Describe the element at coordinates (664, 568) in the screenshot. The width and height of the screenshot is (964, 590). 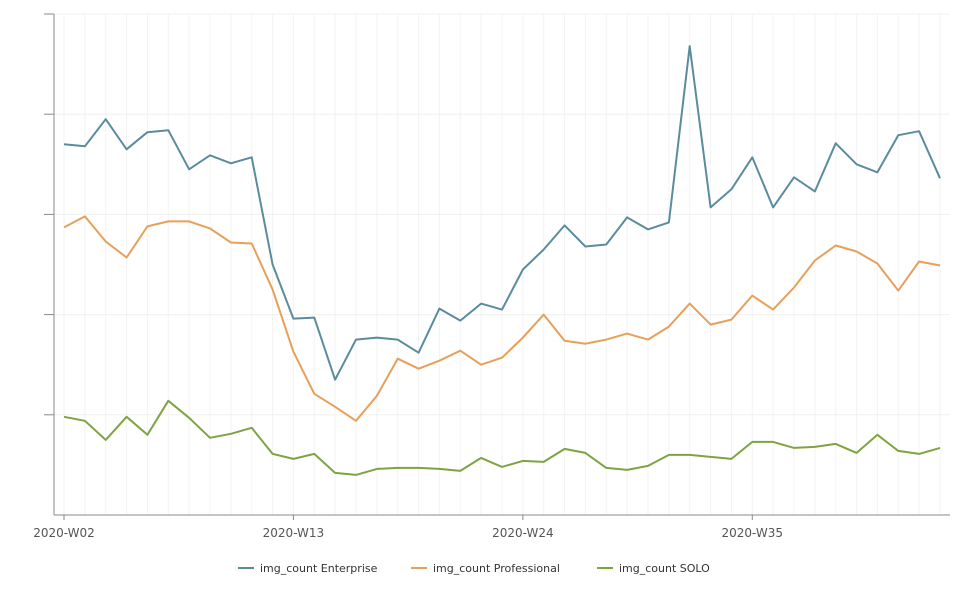
I see `legend-label: img_count SOLO` at that location.